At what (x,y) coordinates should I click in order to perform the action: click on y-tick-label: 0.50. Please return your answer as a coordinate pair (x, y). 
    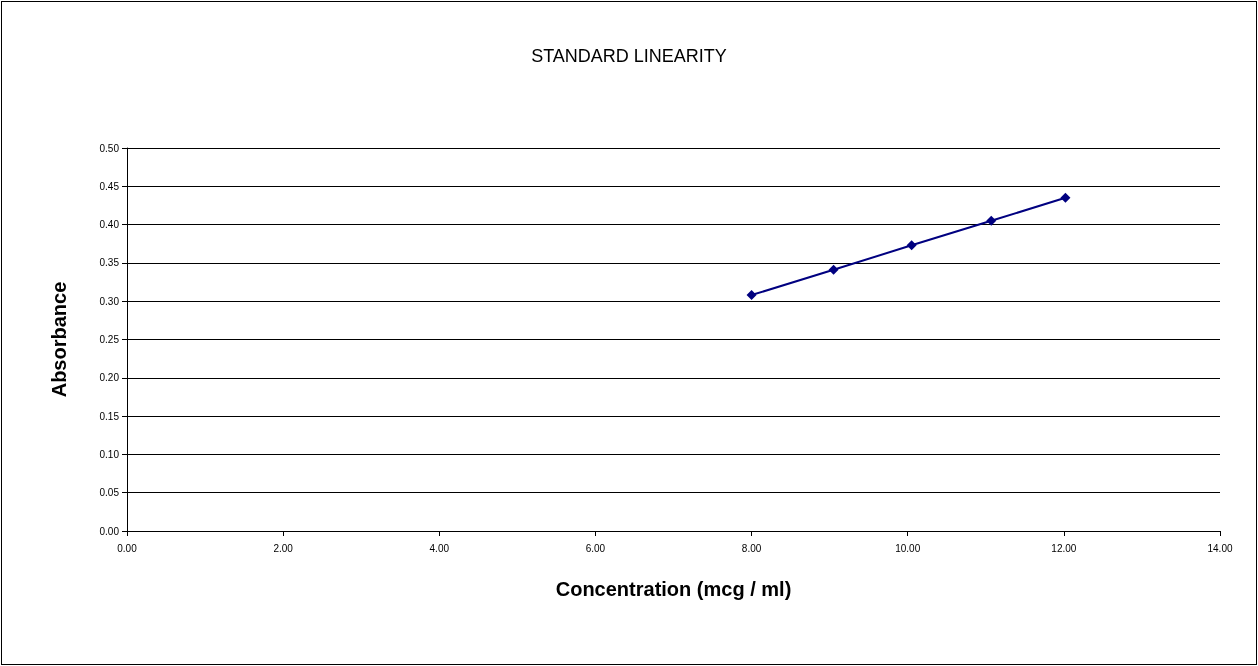
    Looking at the image, I should click on (109, 148).